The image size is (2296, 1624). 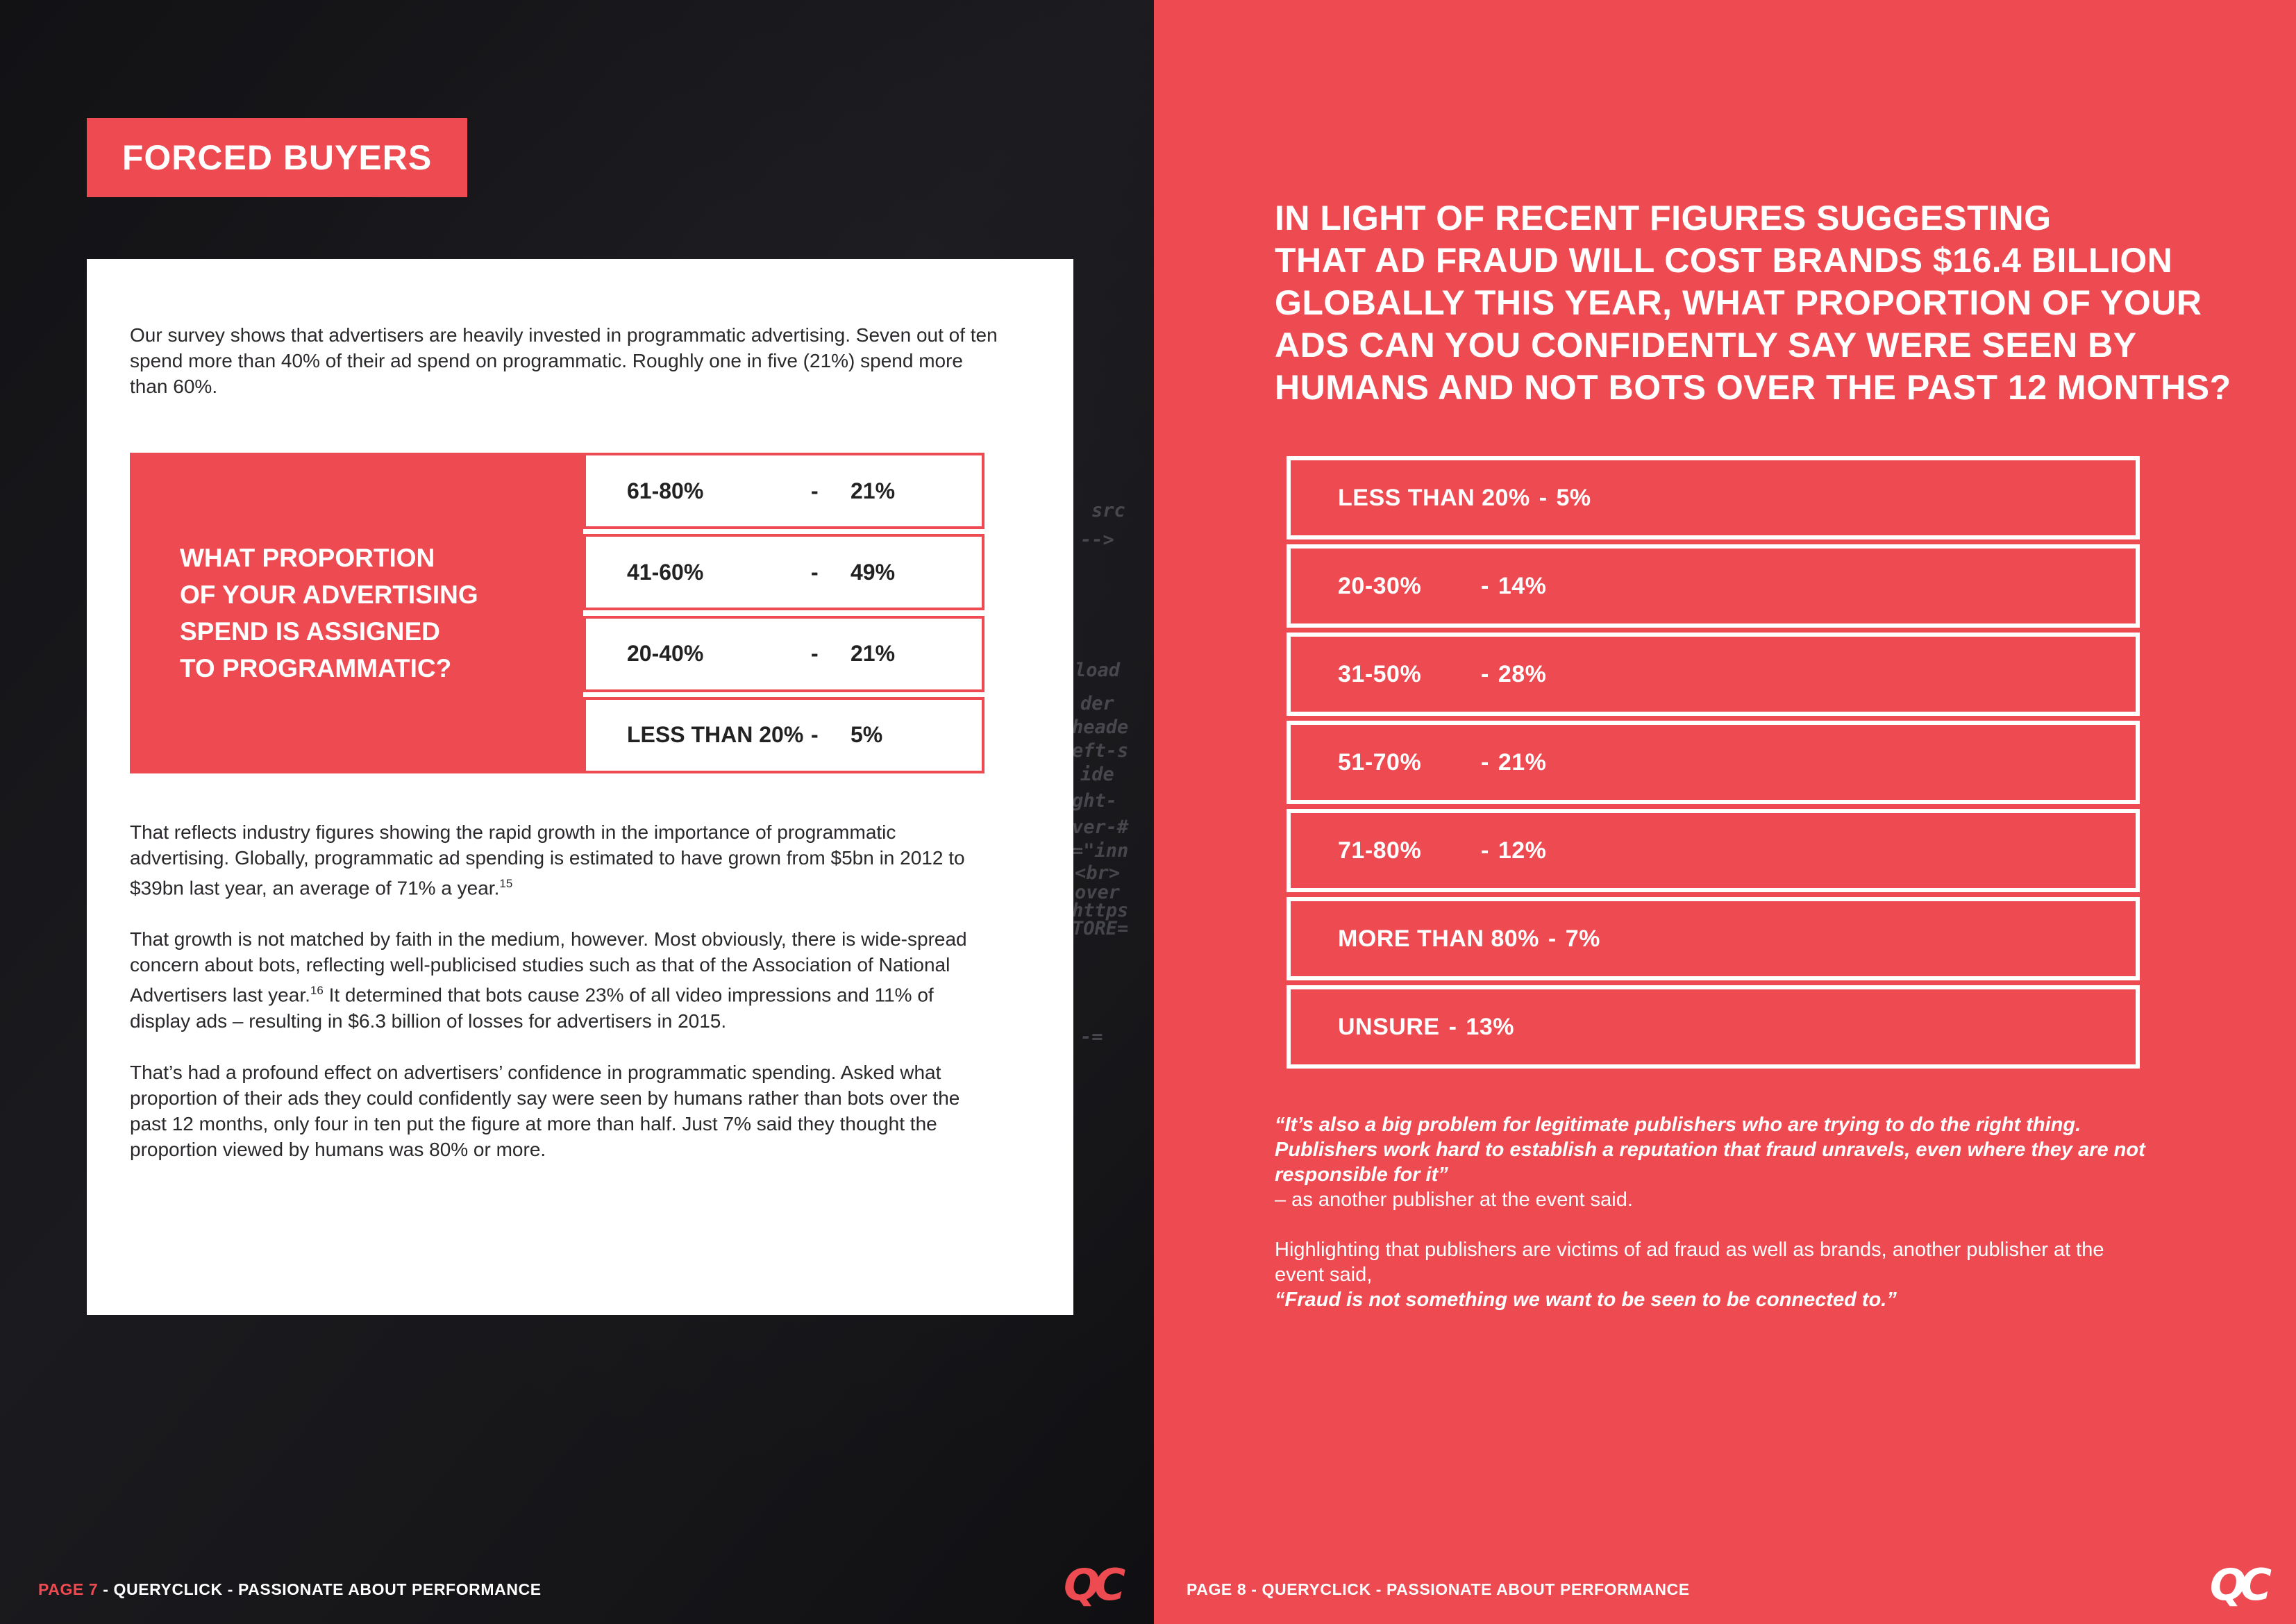 What do you see at coordinates (783, 654) in the screenshot?
I see `chart-row: 20-40% - 21%` at bounding box center [783, 654].